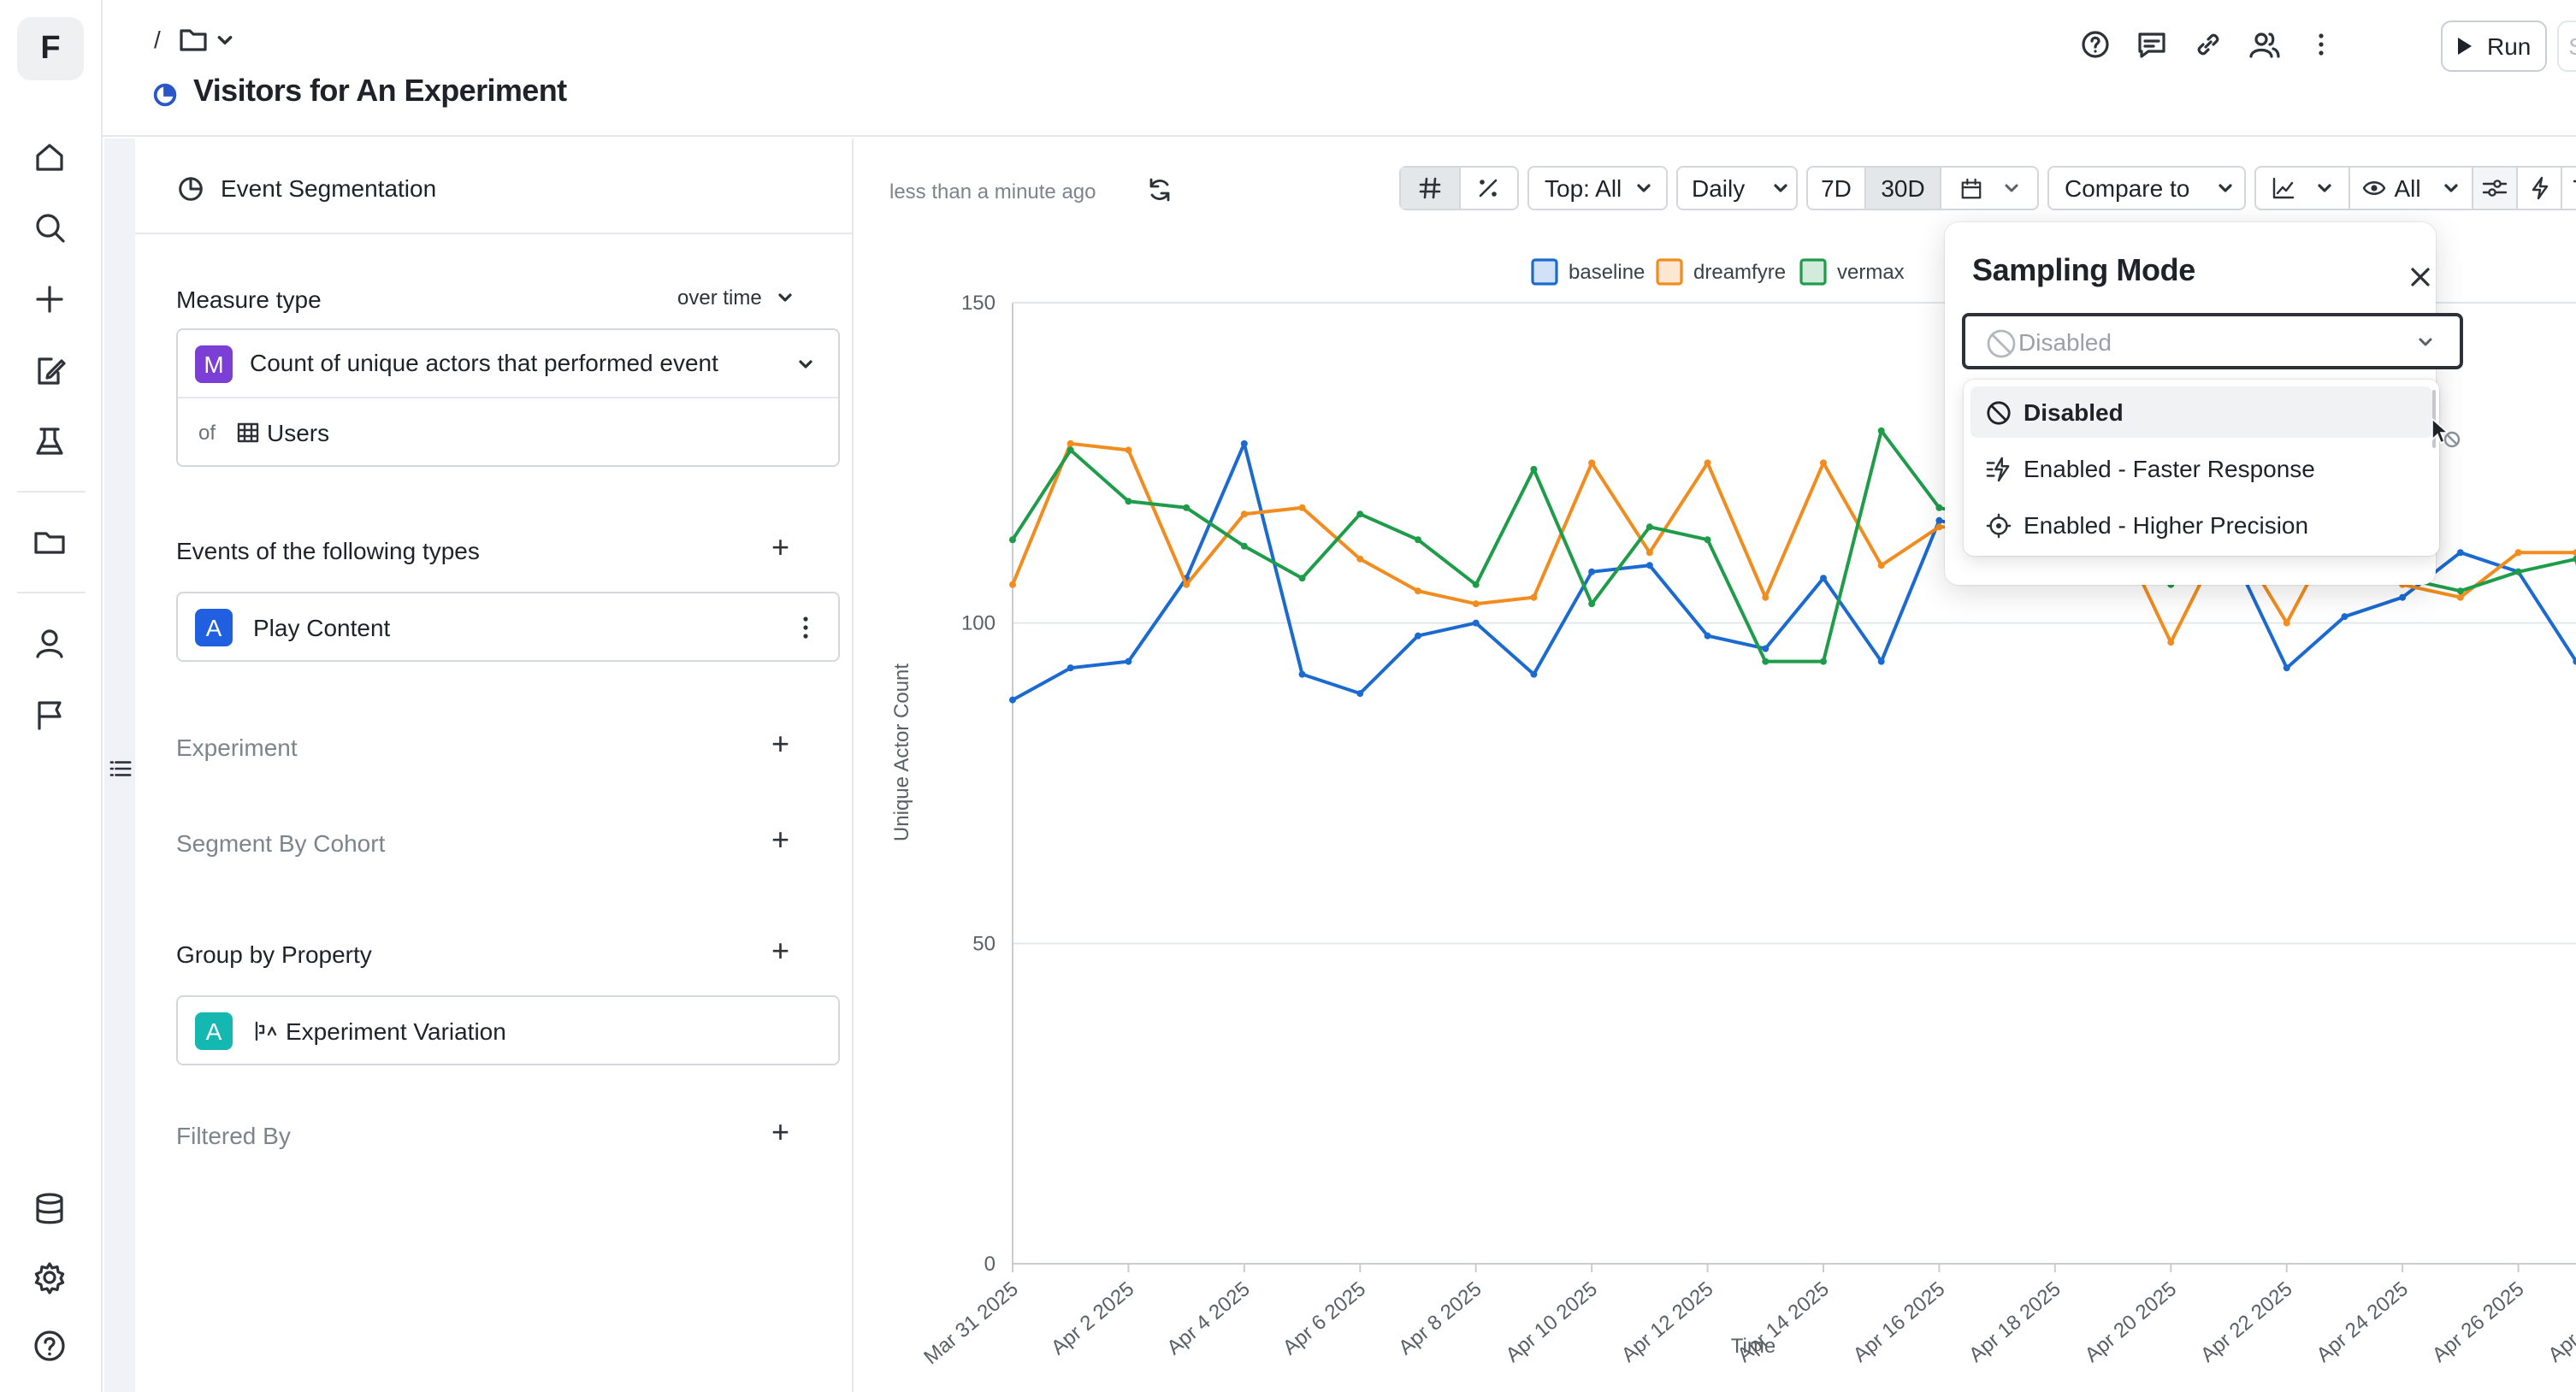 This screenshot has height=1392, width=2576. Describe the element at coordinates (1837, 188) in the screenshot. I see `range-7d-button: 7D` at that location.